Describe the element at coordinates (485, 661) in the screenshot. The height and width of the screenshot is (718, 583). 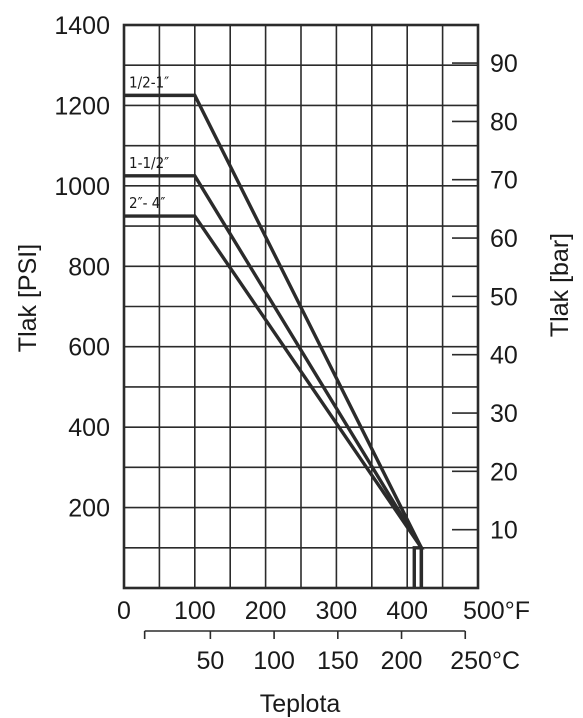
I see `x-tick-label-c: 250°C` at that location.